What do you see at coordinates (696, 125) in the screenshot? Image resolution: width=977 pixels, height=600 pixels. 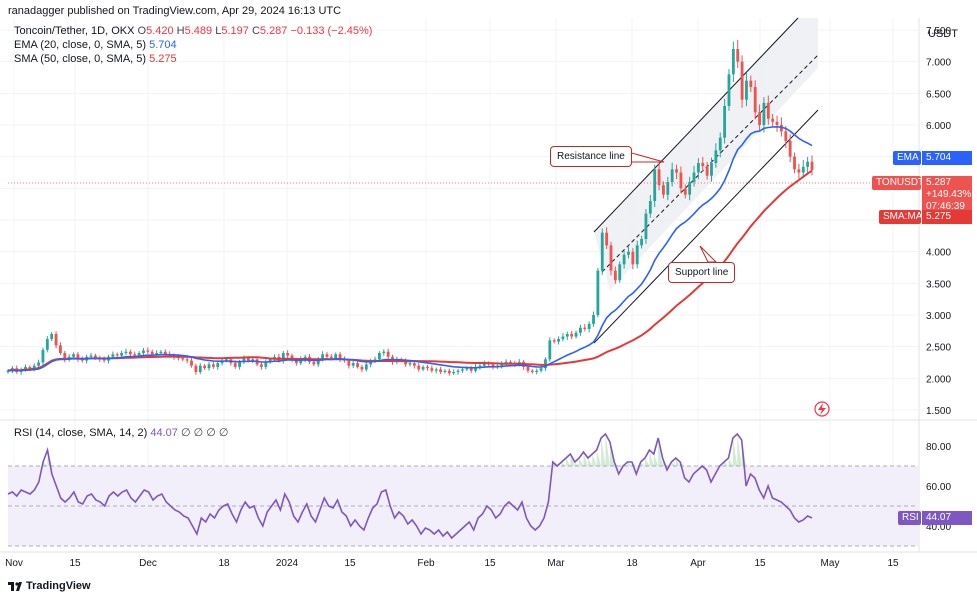 I see `resistance-trendline` at bounding box center [696, 125].